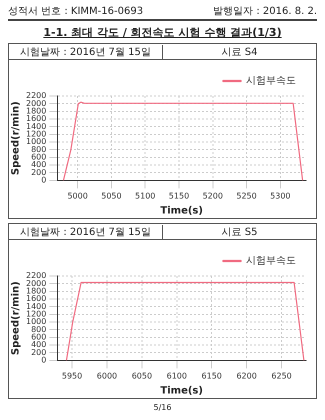  Describe the element at coordinates (111, 195) in the screenshot. I see `x-tick-label: 5050` at that location.